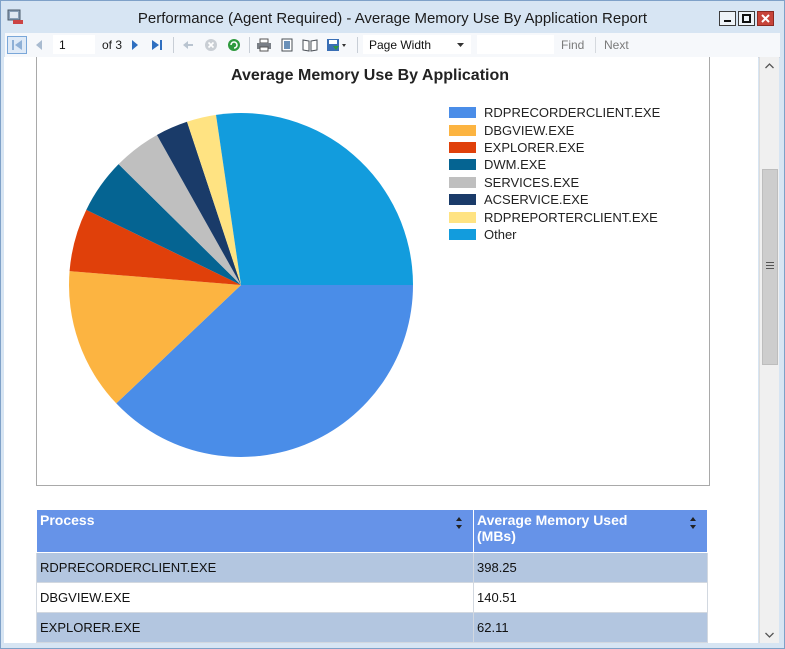 The height and width of the screenshot is (649, 785). I want to click on legend-item: RDPREPORTERCLIENT.EXE, so click(554, 216).